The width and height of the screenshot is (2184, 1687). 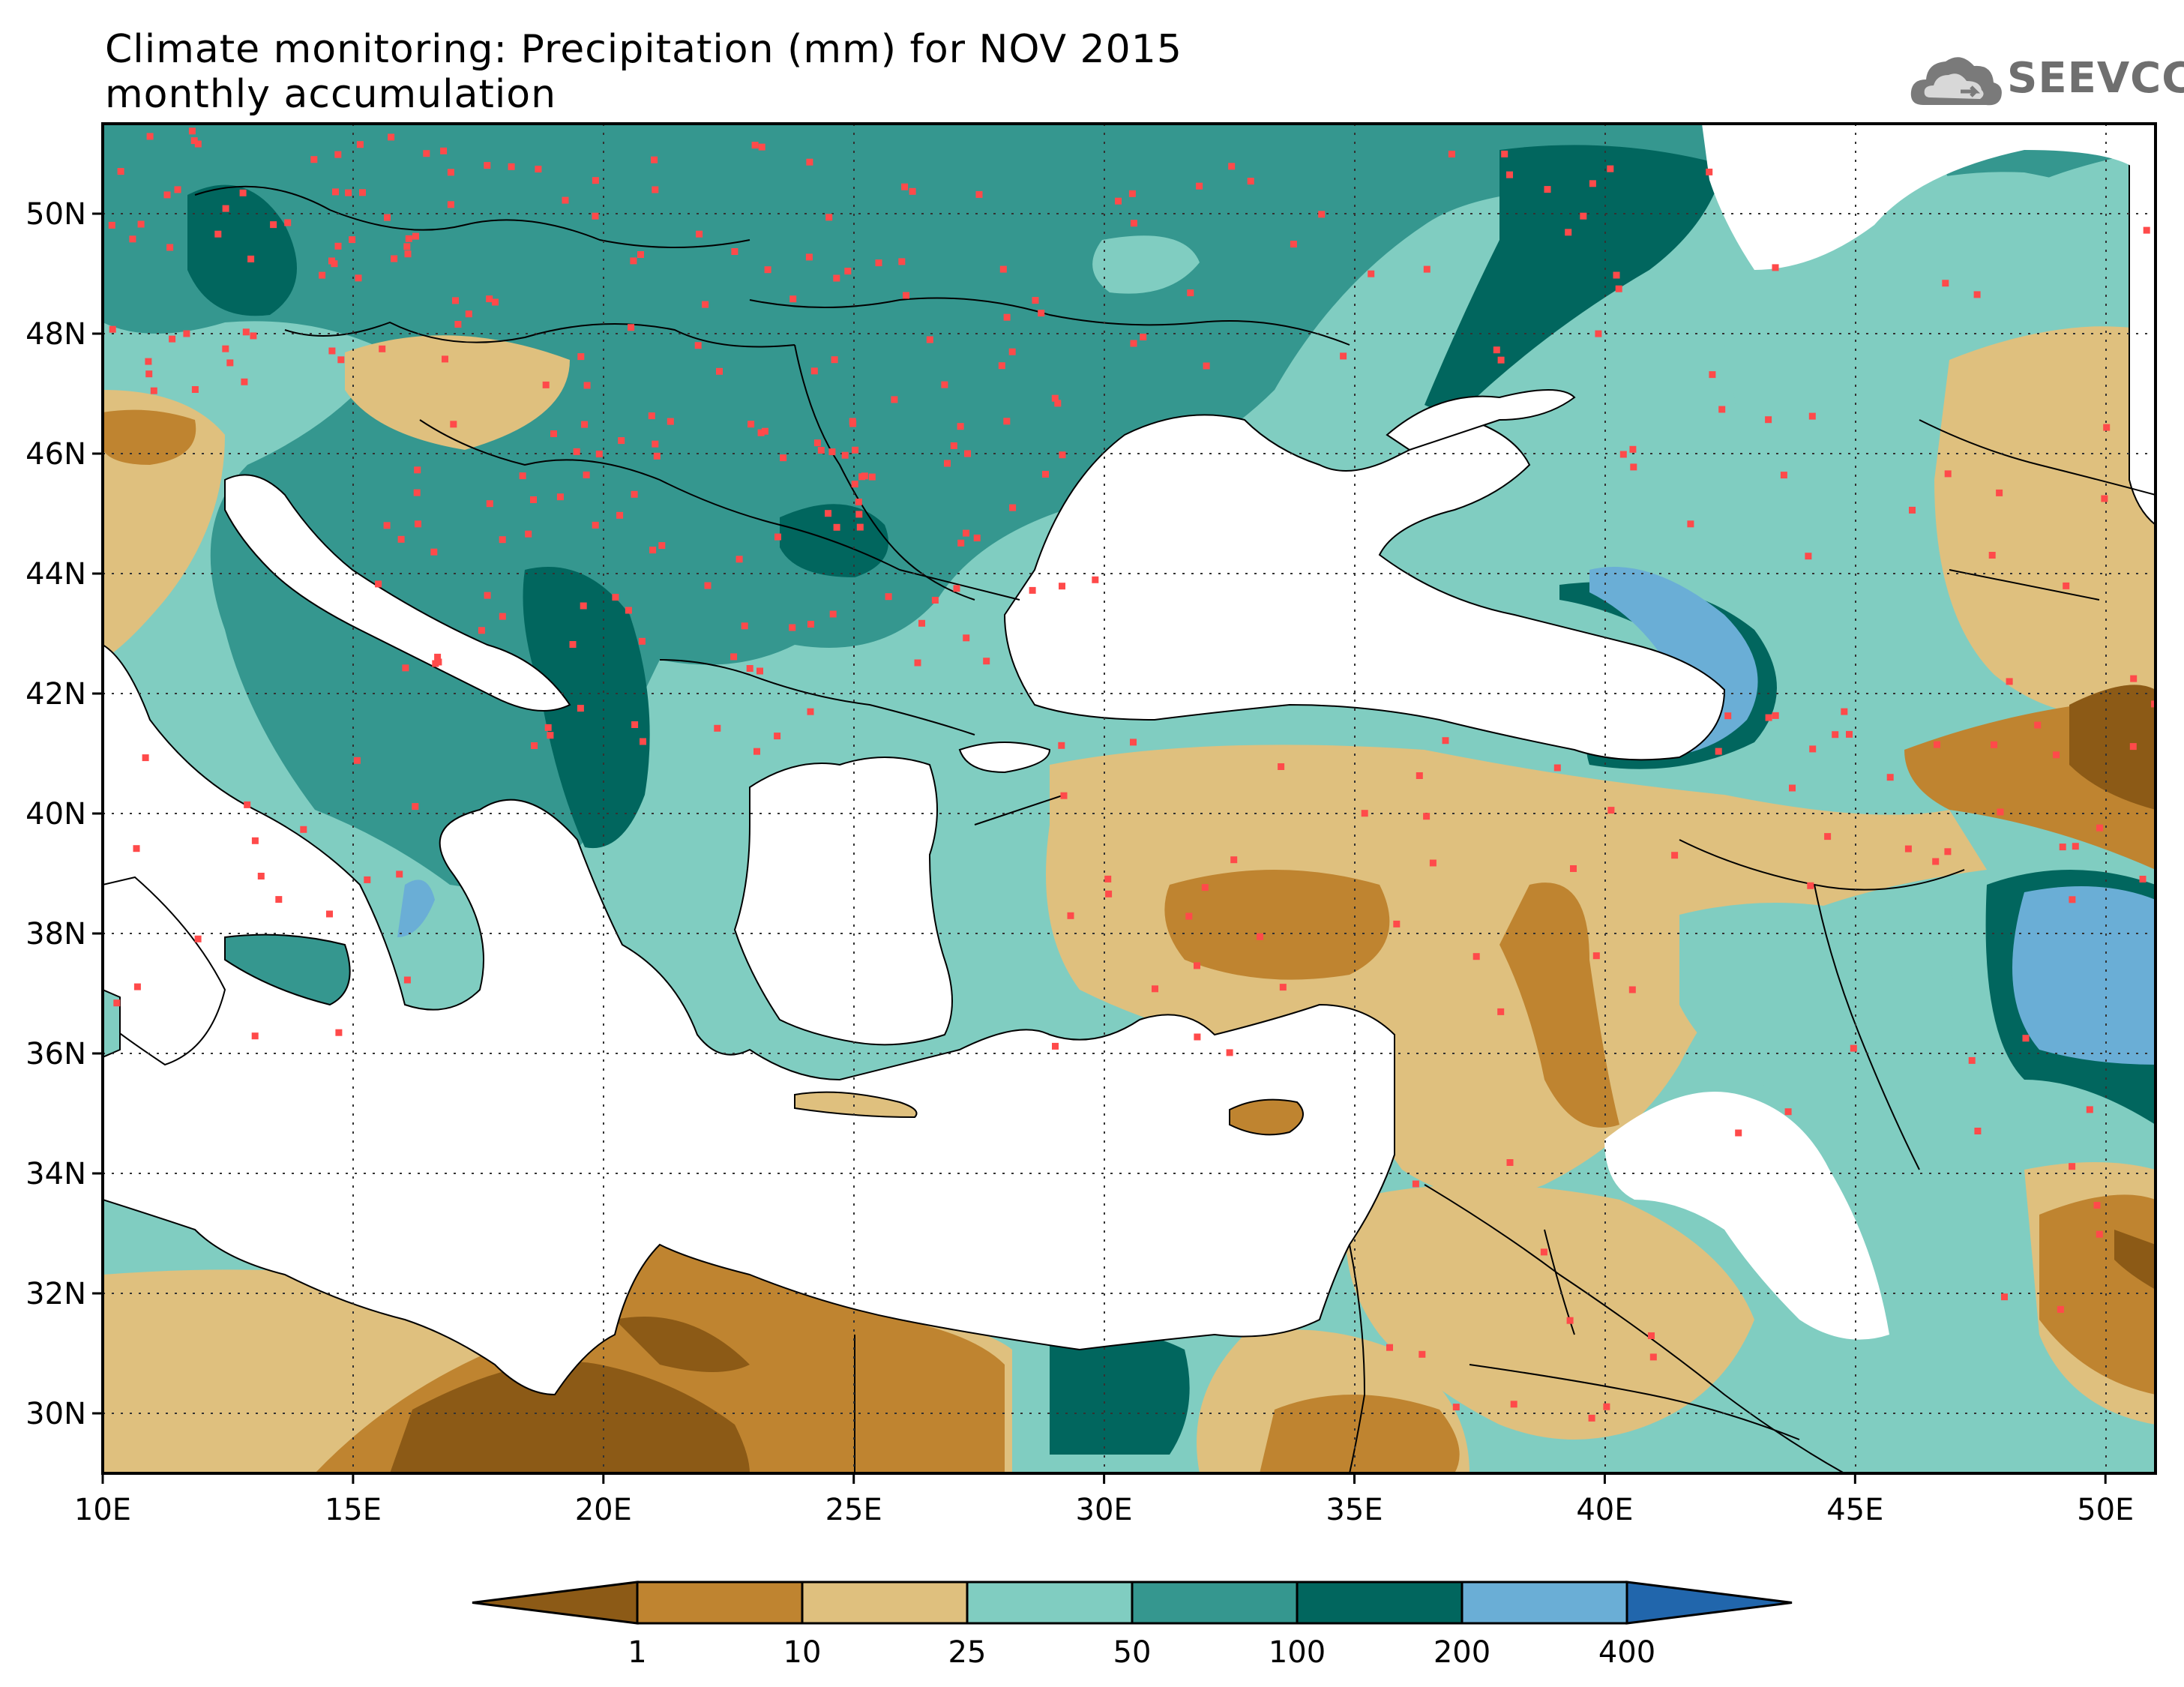 I want to click on colorbar-arrow-left, so click(x=555, y=1603).